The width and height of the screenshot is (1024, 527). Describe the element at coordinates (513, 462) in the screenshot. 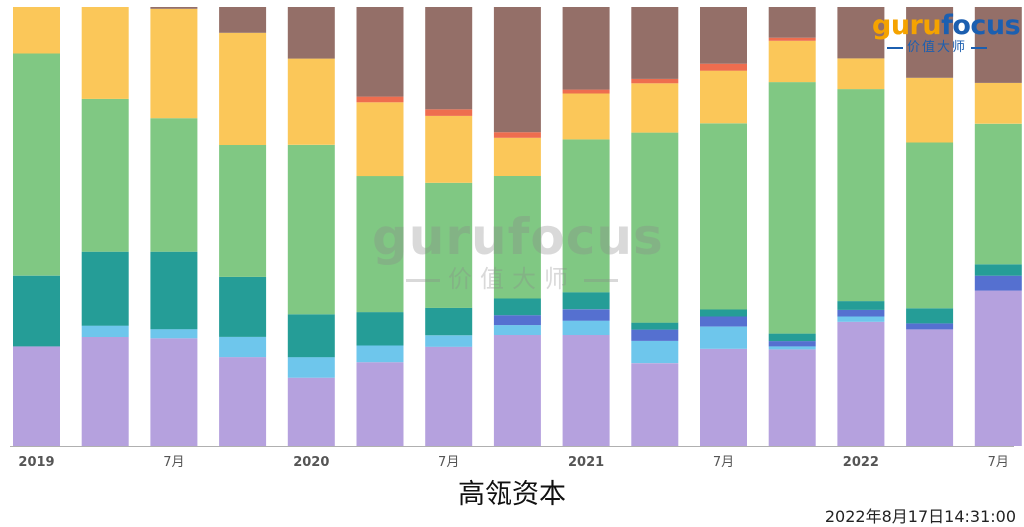

I see `x-axis-labels: 2019 7月 2020 7月 2021 7月 2022 7月` at that location.